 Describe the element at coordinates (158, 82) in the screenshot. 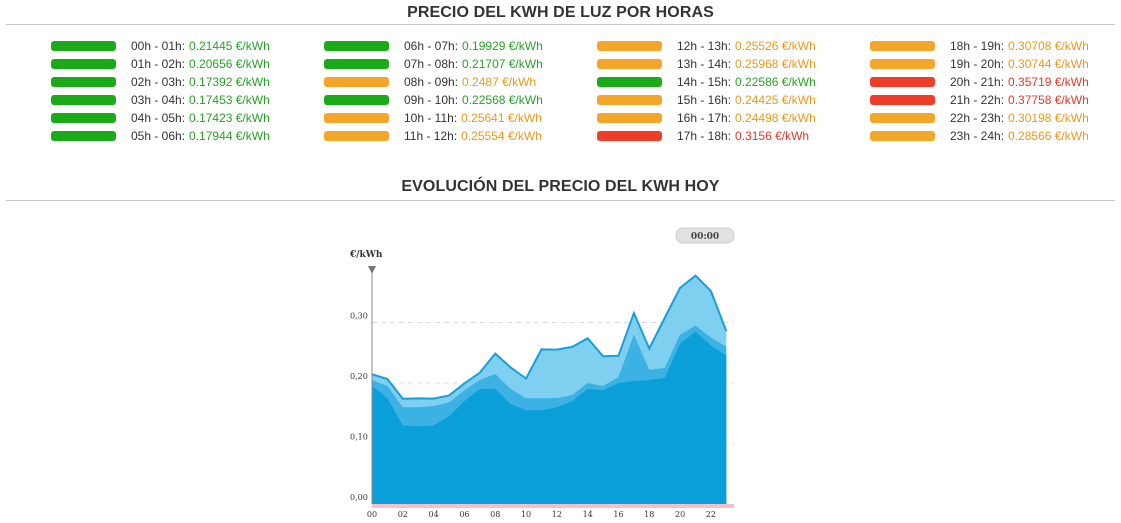

I see `hour-range: 02h - 03h:` at that location.